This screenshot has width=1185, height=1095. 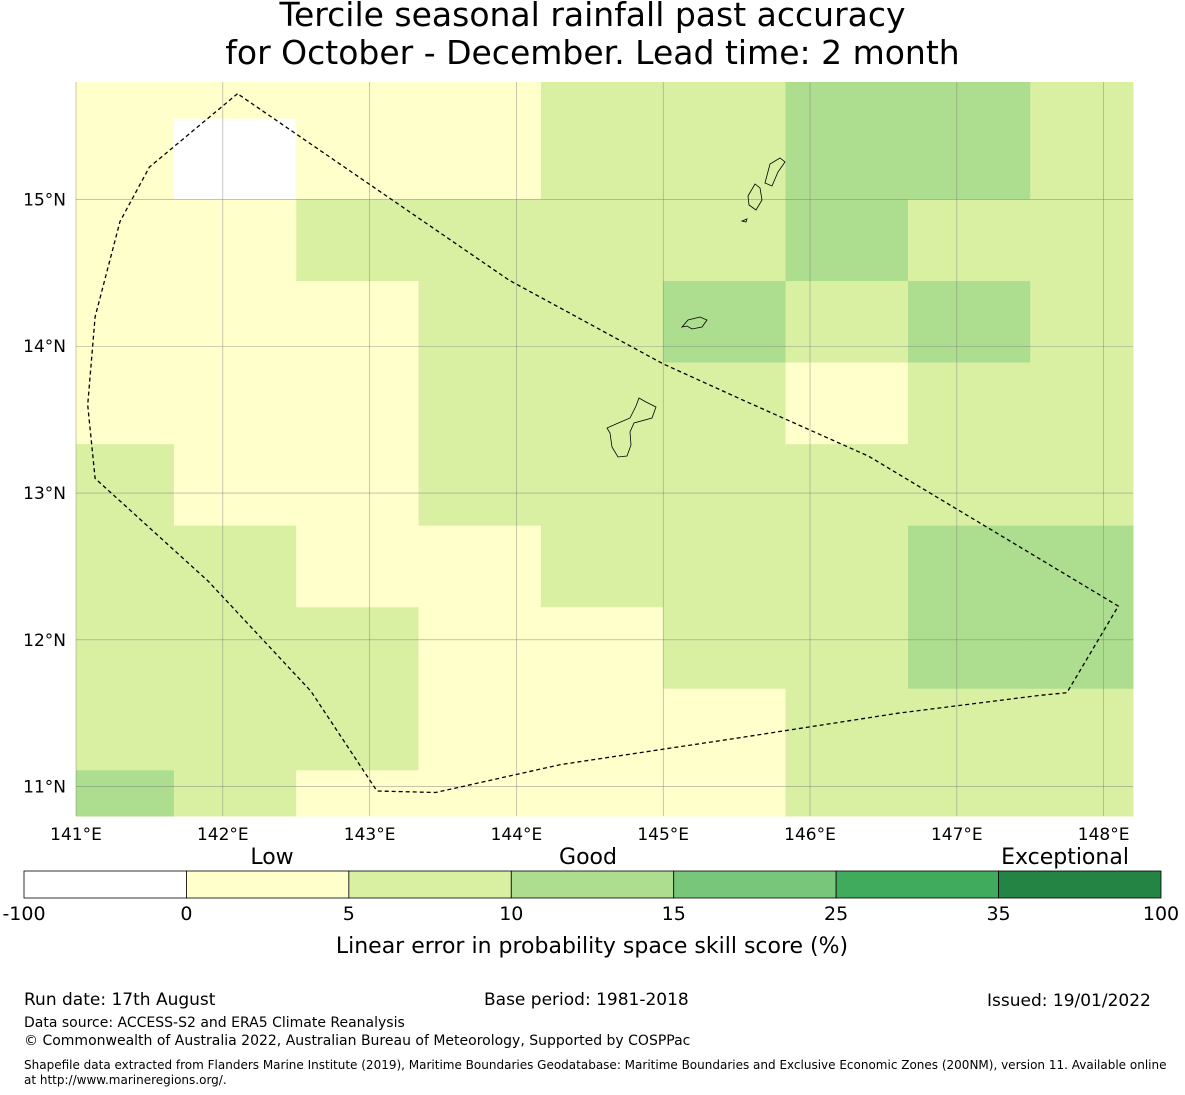 What do you see at coordinates (957, 835) in the screenshot?
I see `x-tick-label: 147°E` at bounding box center [957, 835].